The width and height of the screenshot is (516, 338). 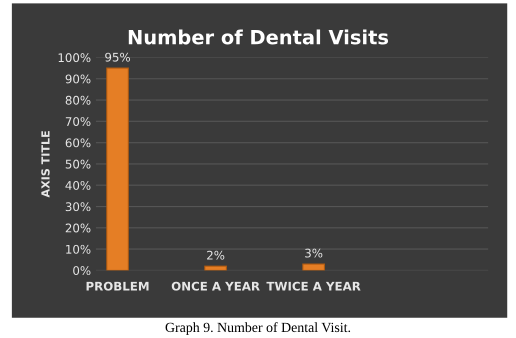 What do you see at coordinates (81, 271) in the screenshot?
I see `y-tick-label: 0%` at bounding box center [81, 271].